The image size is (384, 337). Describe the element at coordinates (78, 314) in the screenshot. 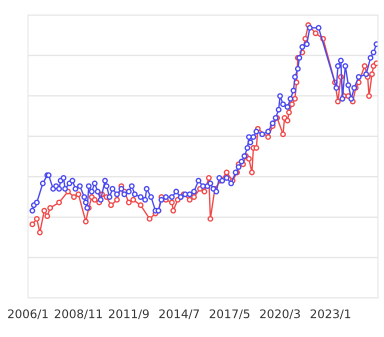

I see `x-tick-label: 2008/11` at that location.